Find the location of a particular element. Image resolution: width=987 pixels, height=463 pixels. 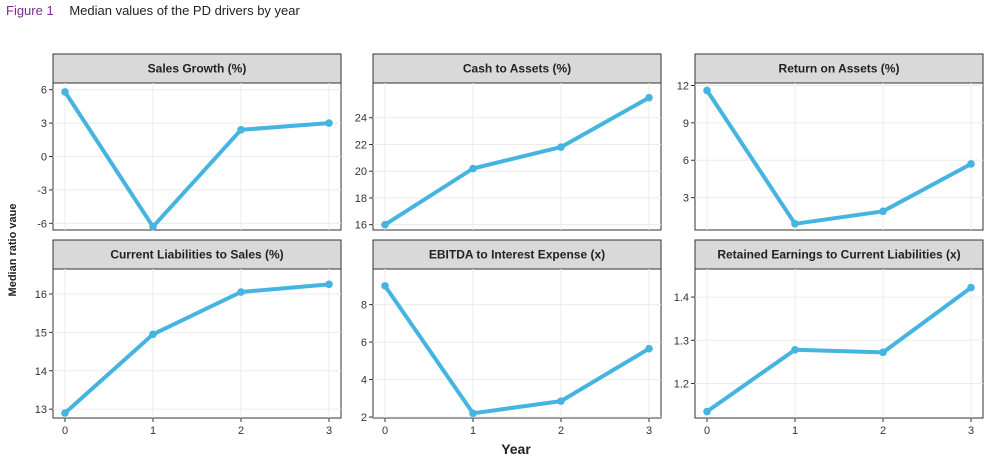

y-tick-label: 22 is located at coordinates (361, 145).